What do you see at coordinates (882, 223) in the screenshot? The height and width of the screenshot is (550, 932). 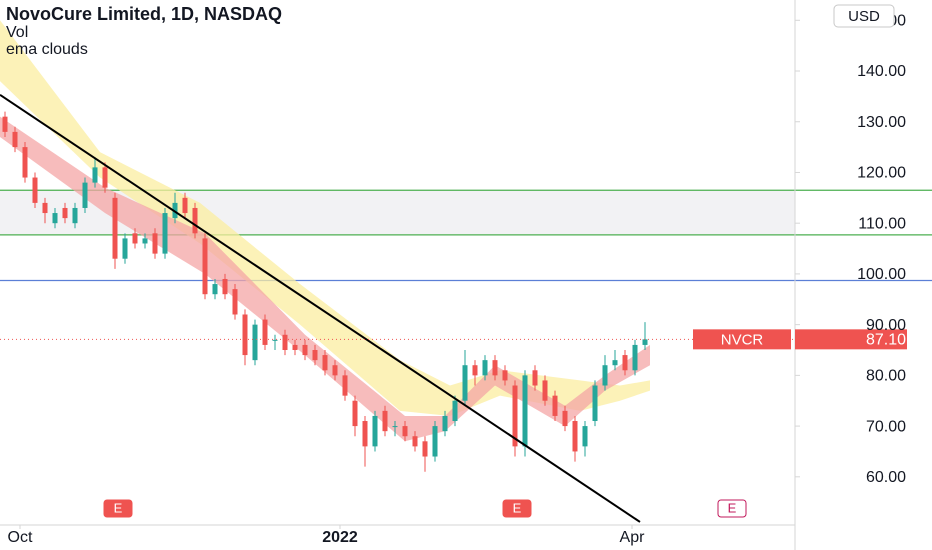 I see `y-tick-label: 110.00` at bounding box center [882, 223].